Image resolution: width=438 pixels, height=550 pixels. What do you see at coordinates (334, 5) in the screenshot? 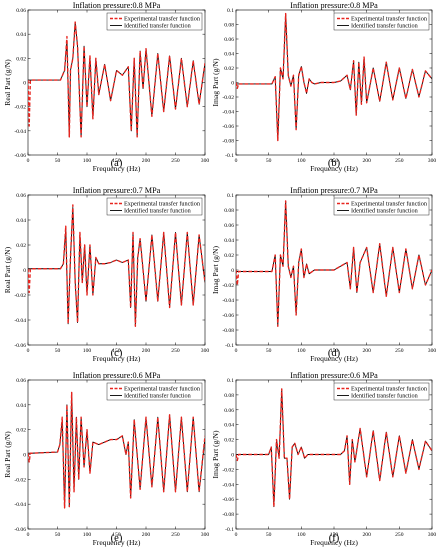
I see `chart-title: Inflation pressure:0.8 MPa` at bounding box center [334, 5].